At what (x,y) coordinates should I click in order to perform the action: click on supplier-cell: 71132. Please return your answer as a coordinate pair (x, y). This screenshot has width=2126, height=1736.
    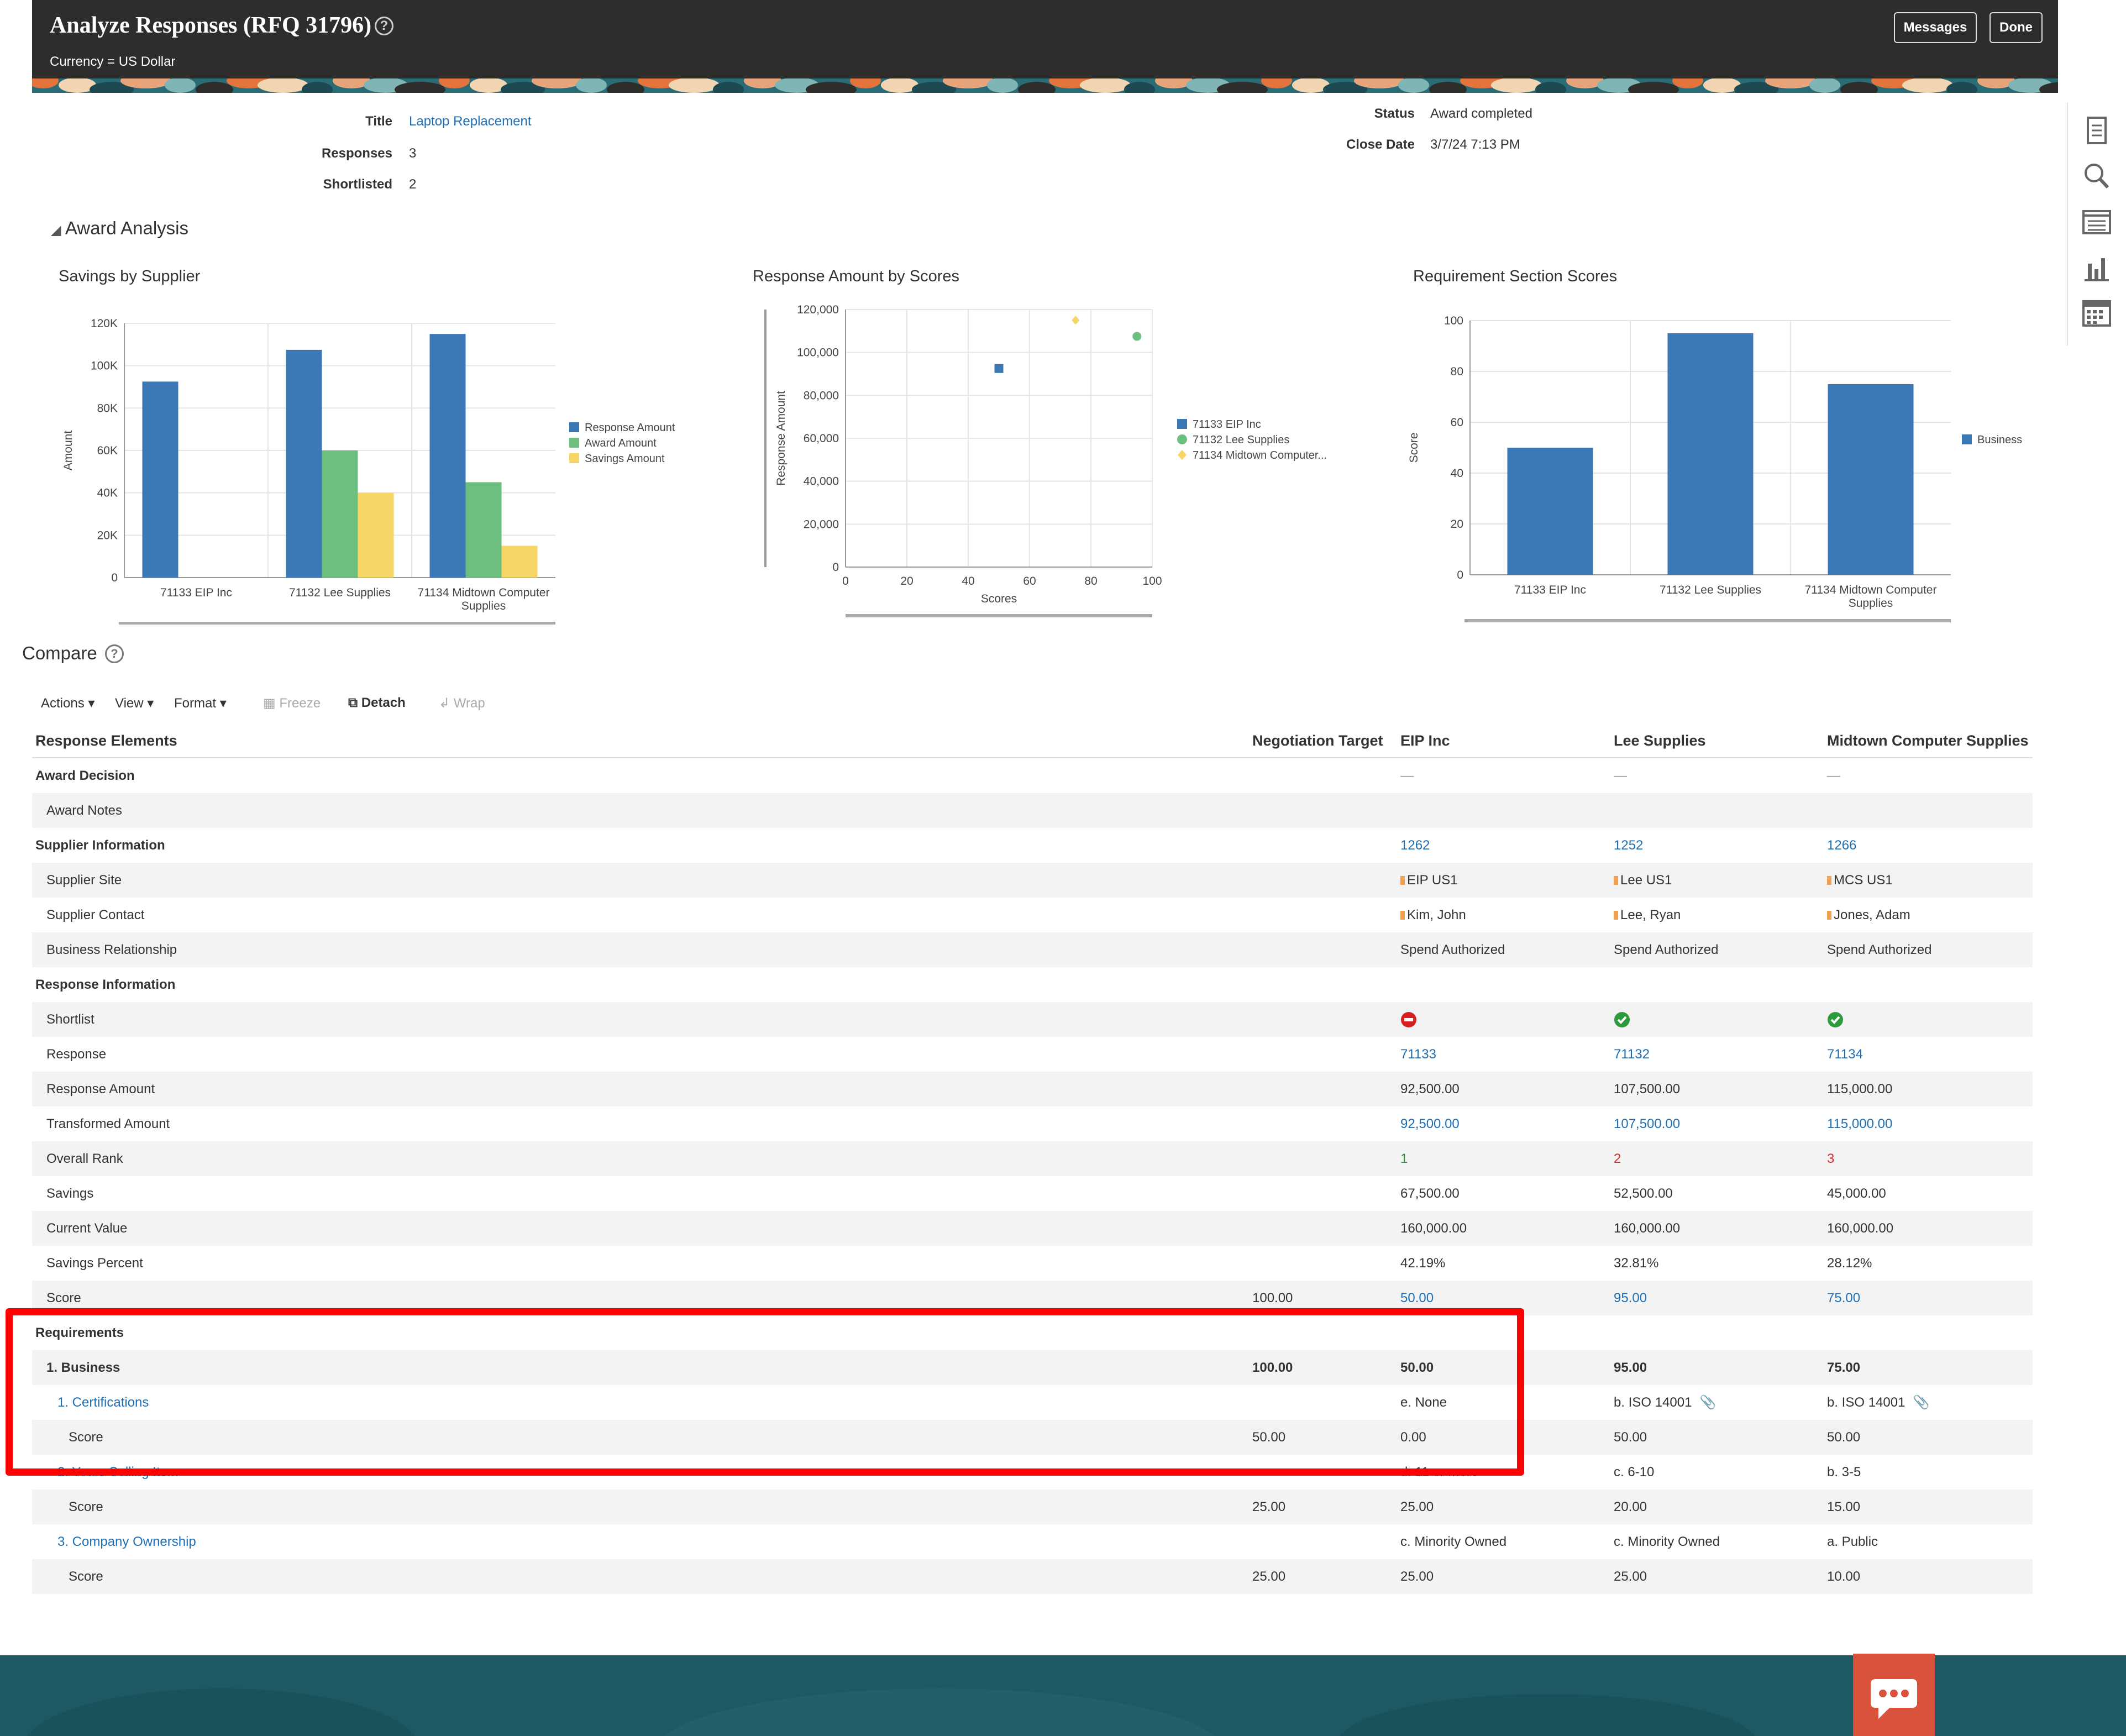
    Looking at the image, I should click on (1632, 1054).